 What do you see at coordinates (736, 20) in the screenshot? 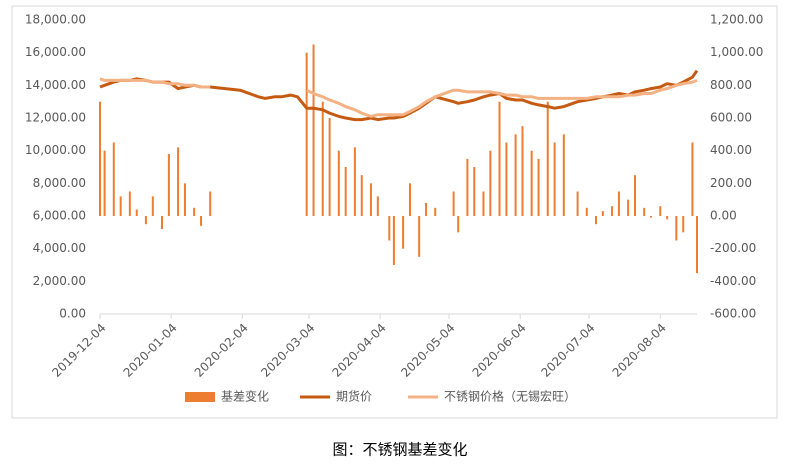
I see `y2-tick-label: 1,200.00` at bounding box center [736, 20].